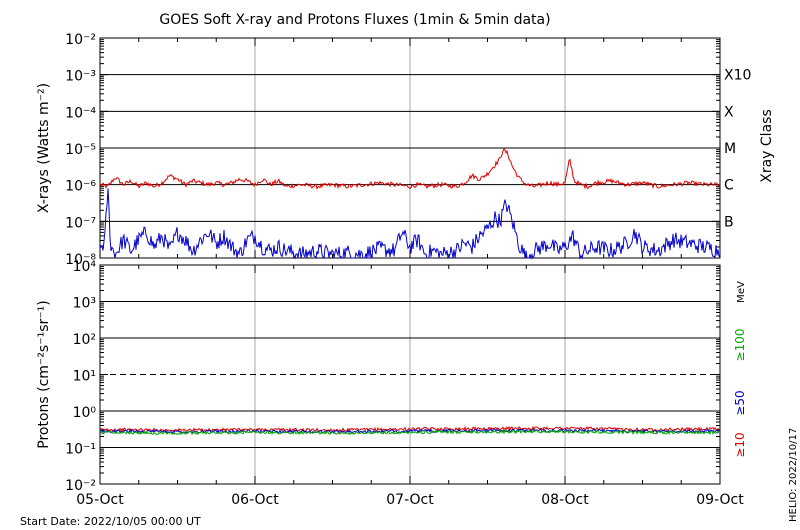 This screenshot has width=800, height=530. I want to click on x-tick-label: 08-Oct, so click(565, 500).